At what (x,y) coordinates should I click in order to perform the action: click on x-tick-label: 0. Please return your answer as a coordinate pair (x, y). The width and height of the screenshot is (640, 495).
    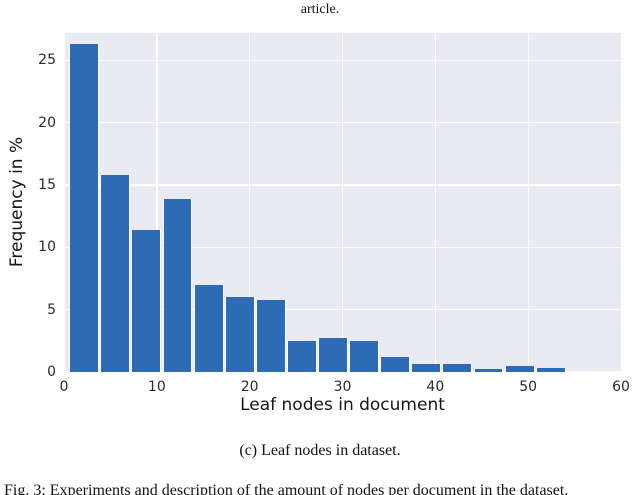
    Looking at the image, I should click on (64, 387).